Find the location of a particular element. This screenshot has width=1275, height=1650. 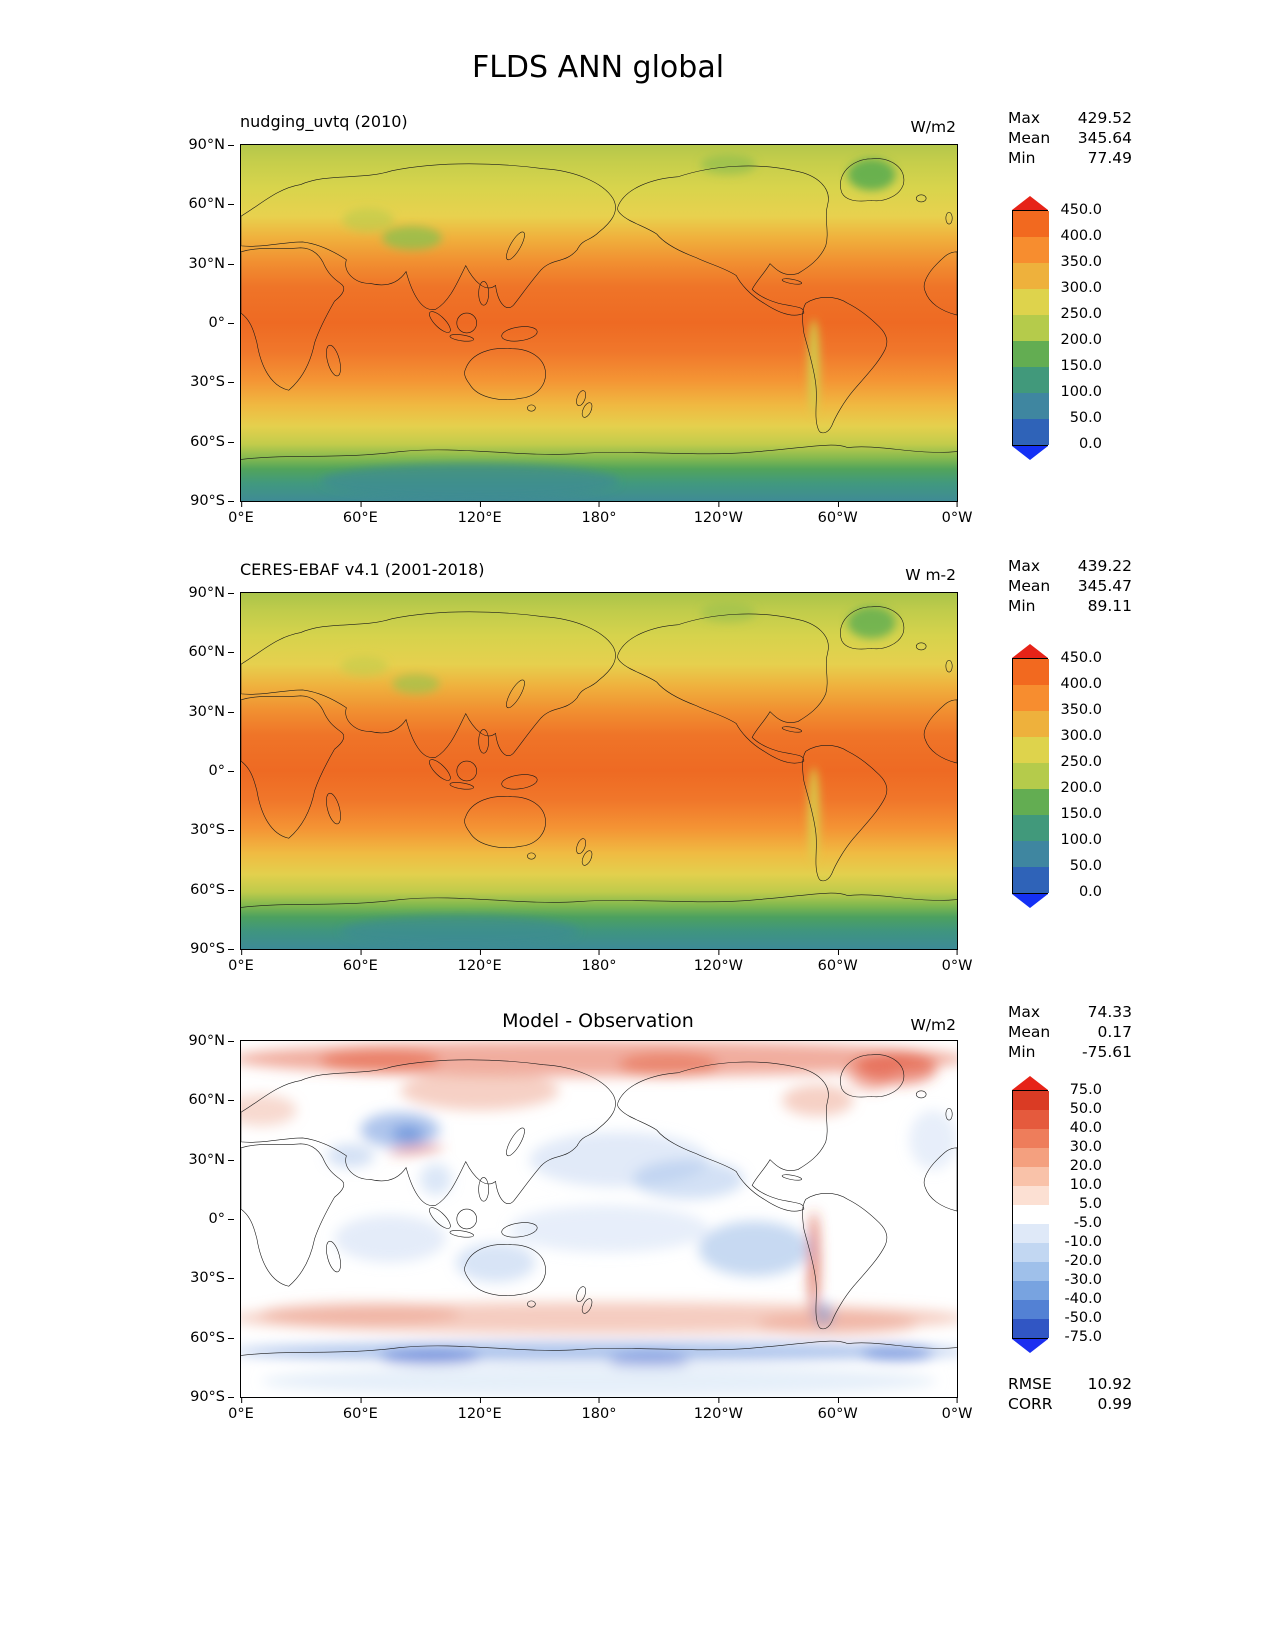

colorbar-label: 40.0 is located at coordinates (1085, 1128).